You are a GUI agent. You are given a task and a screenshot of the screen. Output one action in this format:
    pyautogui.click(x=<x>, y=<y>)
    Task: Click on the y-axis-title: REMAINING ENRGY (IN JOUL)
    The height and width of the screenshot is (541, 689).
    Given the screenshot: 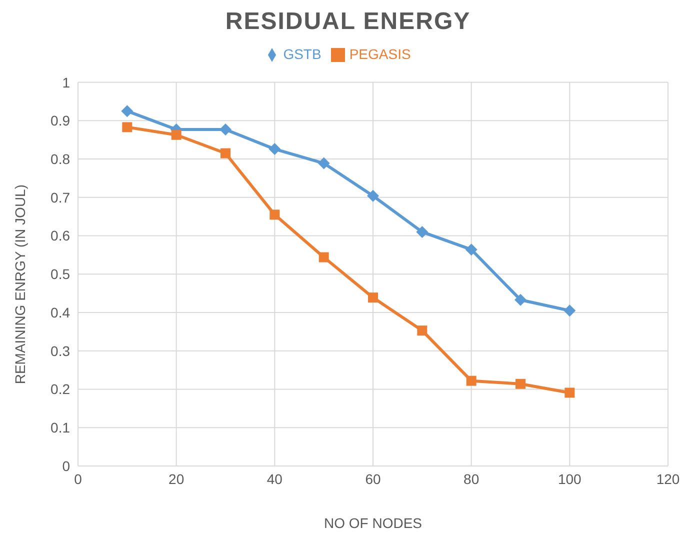 What is the action you would take?
    pyautogui.click(x=20, y=284)
    